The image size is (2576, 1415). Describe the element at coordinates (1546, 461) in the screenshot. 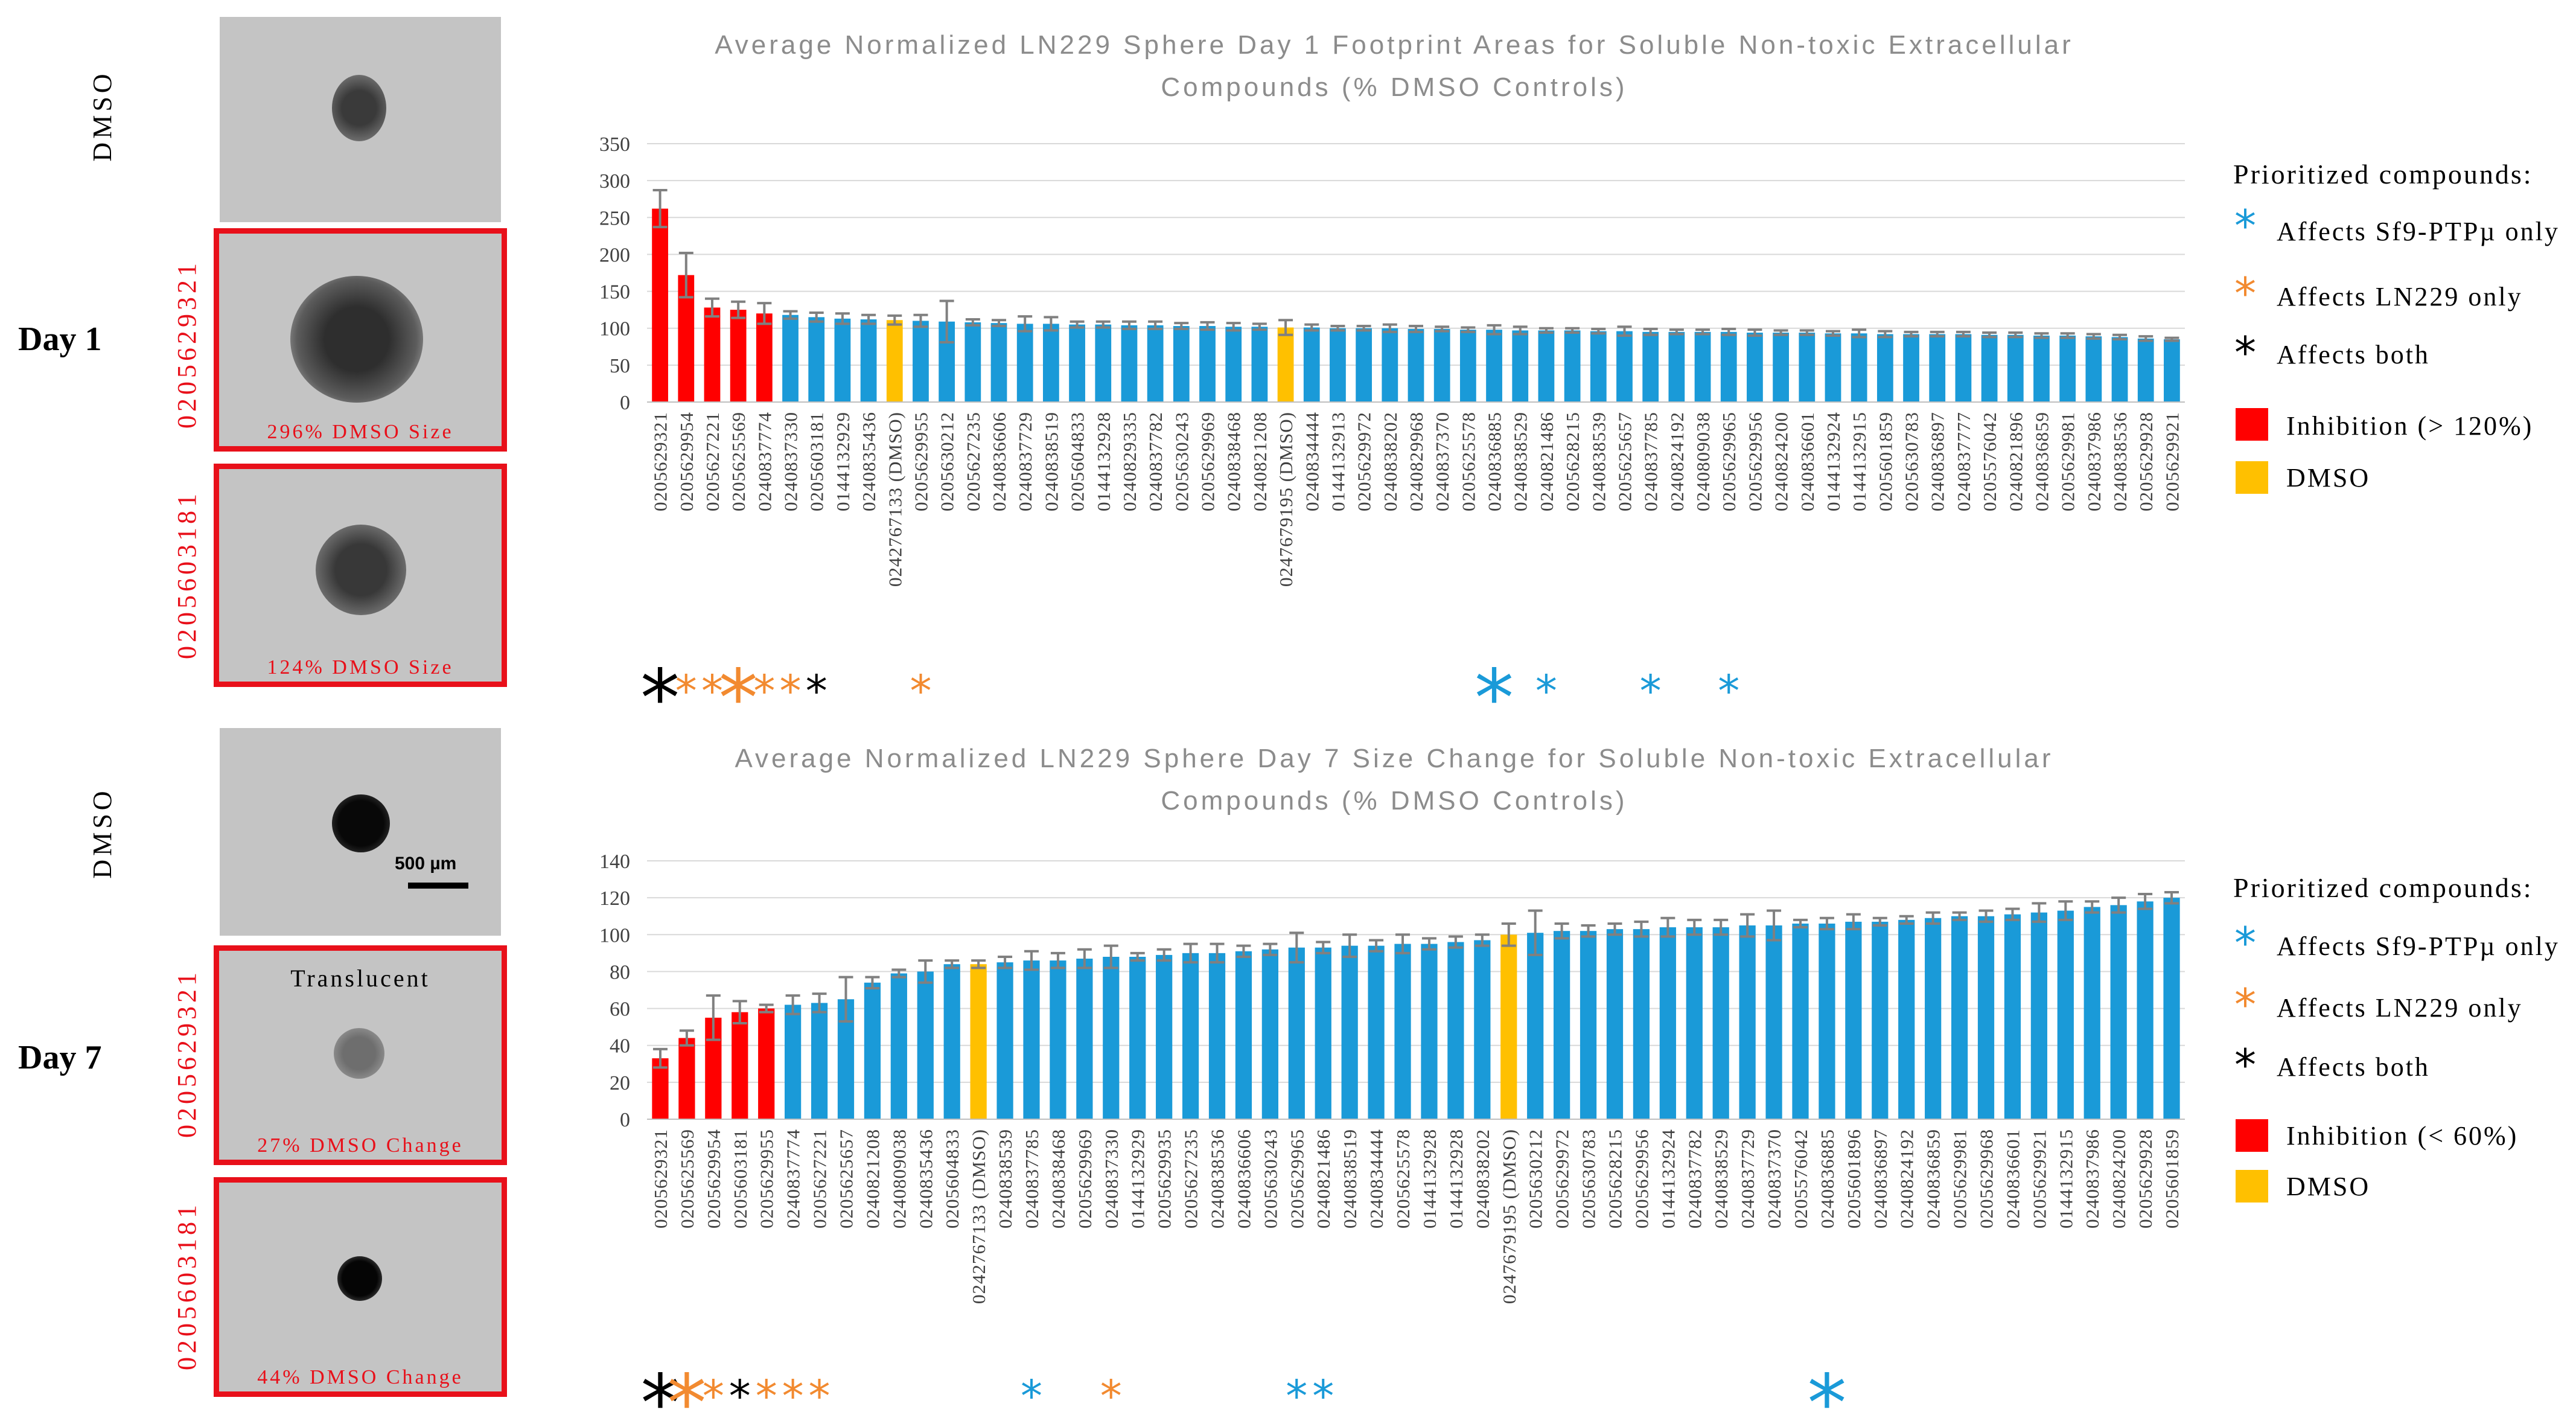

I see `x-tick-label: 0240821486` at that location.